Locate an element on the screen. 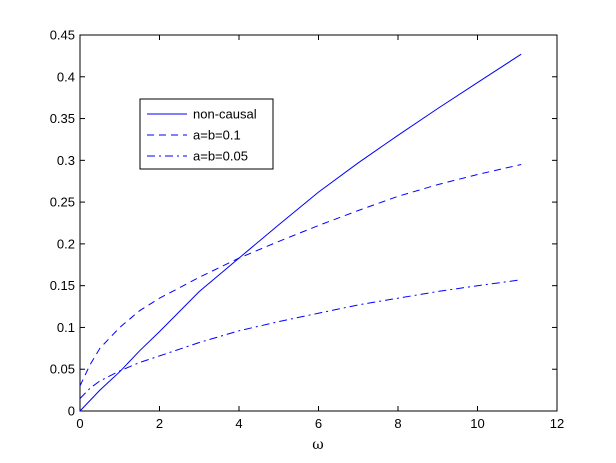  legend-entry: a=b=0.05 is located at coordinates (220, 156).